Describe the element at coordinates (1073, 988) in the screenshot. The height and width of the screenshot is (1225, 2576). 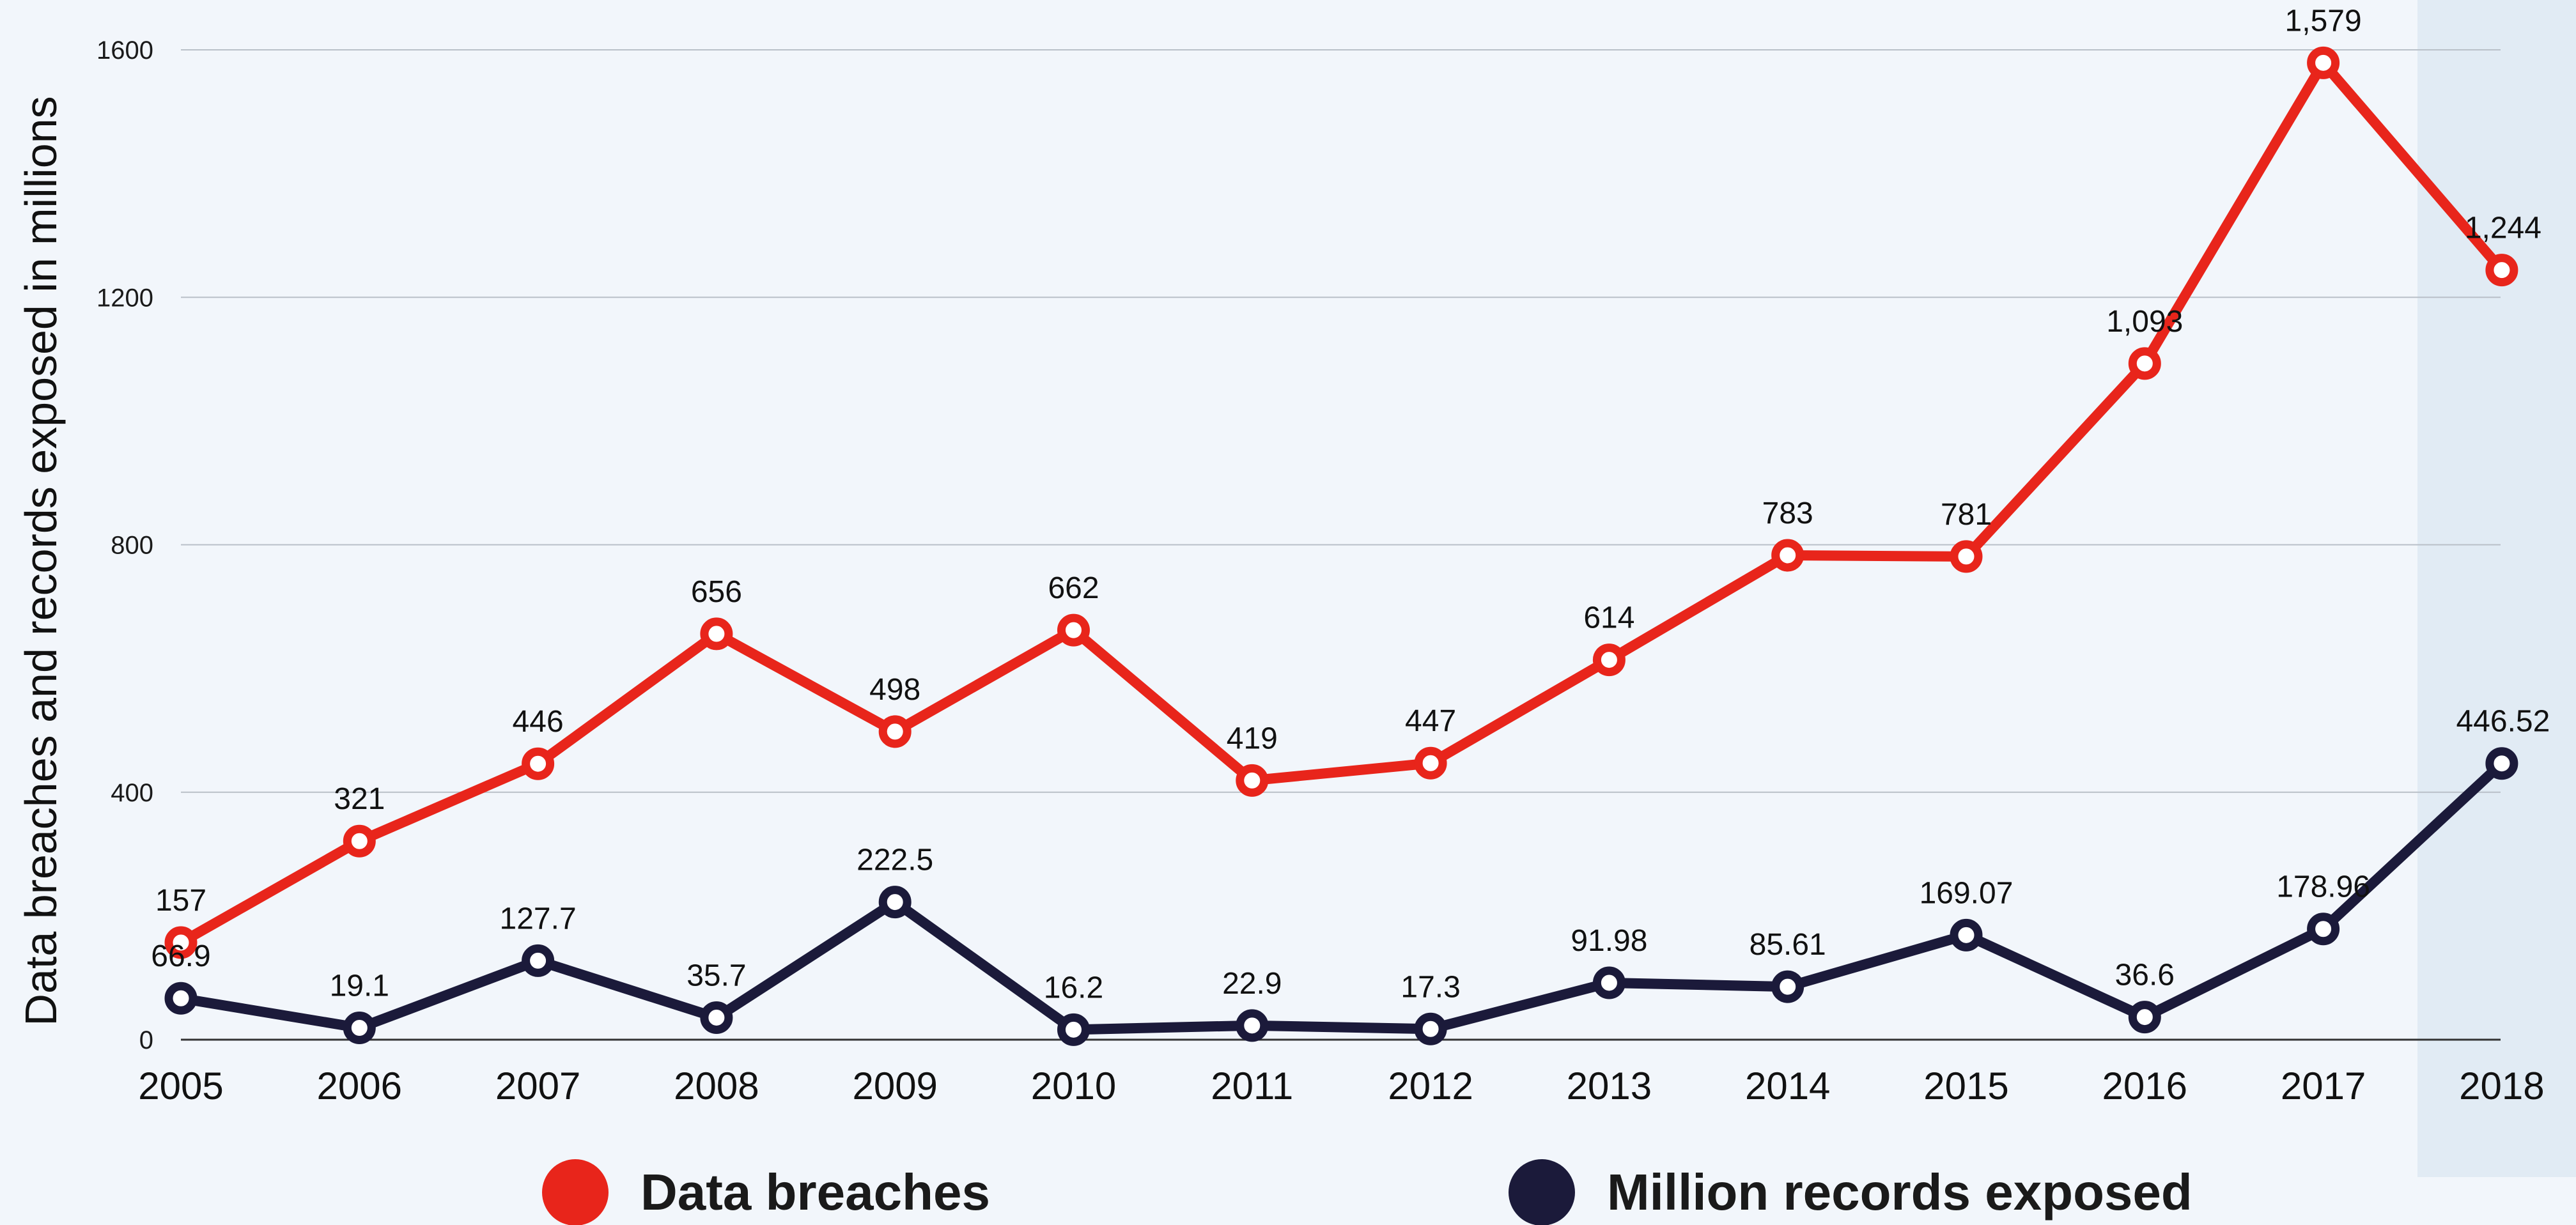
I see `data-label-million-records-exposed-2010: 16.2` at that location.